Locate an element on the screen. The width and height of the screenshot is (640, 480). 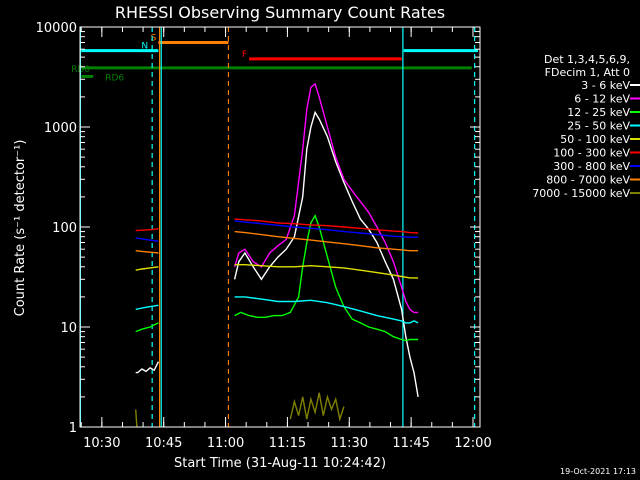
x-tick-label: 11:00 is located at coordinates (225, 443).